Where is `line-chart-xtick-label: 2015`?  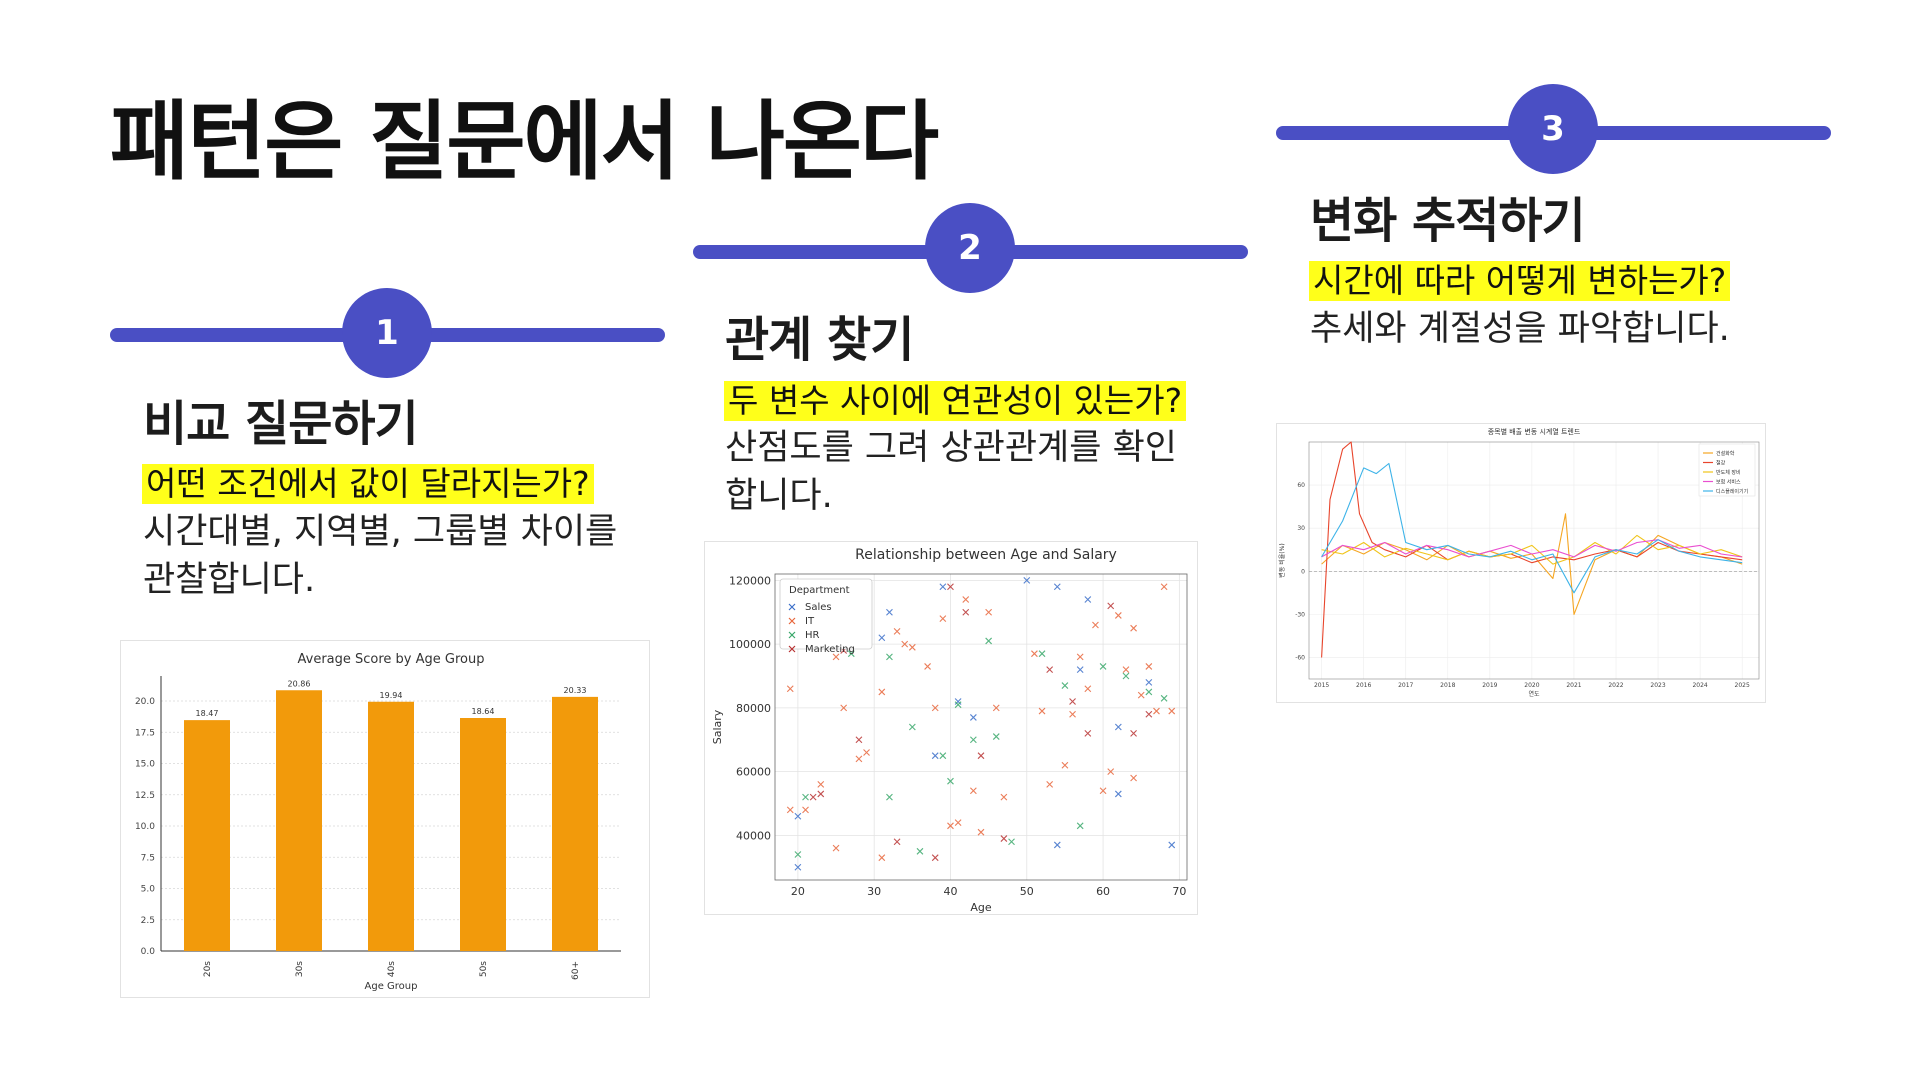 line-chart-xtick-label: 2015 is located at coordinates (1321, 685).